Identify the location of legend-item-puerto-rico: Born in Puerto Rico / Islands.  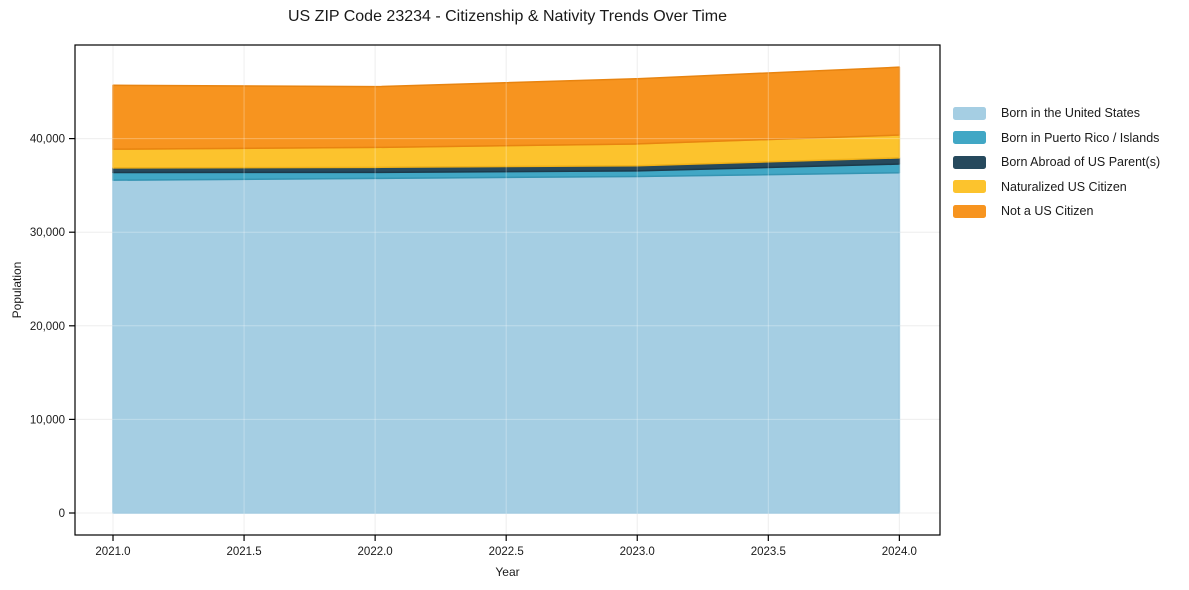
(1056, 138).